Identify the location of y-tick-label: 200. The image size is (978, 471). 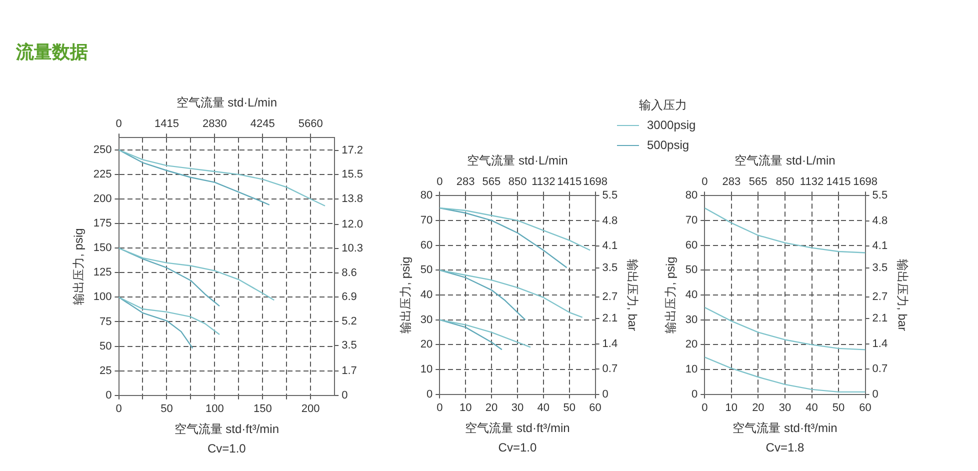
(102, 199).